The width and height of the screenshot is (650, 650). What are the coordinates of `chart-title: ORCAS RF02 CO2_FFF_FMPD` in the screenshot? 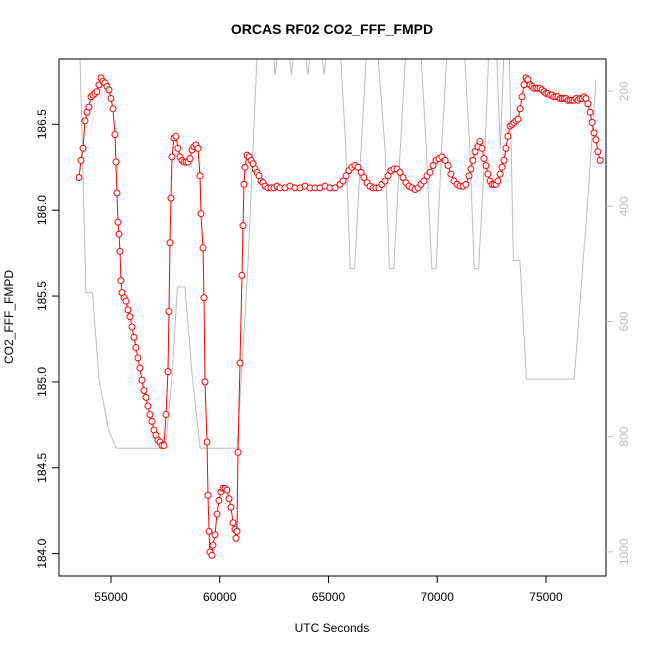 It's located at (332, 29).